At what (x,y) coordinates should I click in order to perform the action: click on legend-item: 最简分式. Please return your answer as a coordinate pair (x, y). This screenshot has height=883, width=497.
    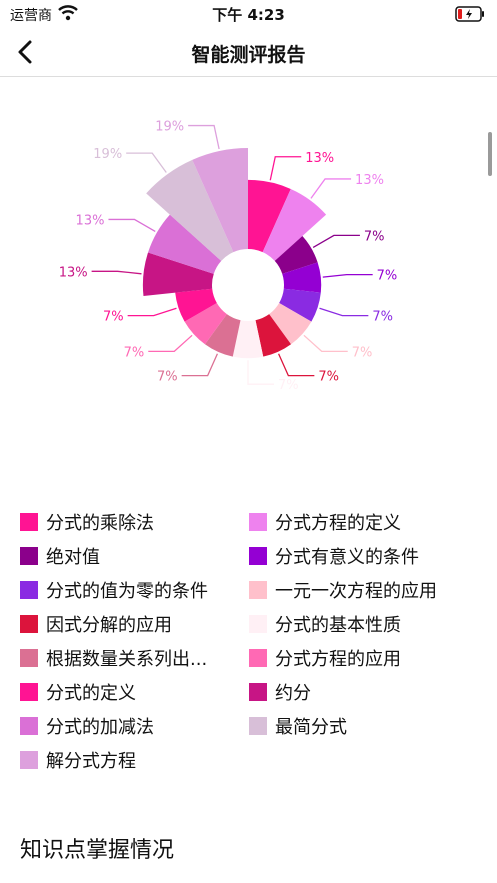
    Looking at the image, I should click on (363, 726).